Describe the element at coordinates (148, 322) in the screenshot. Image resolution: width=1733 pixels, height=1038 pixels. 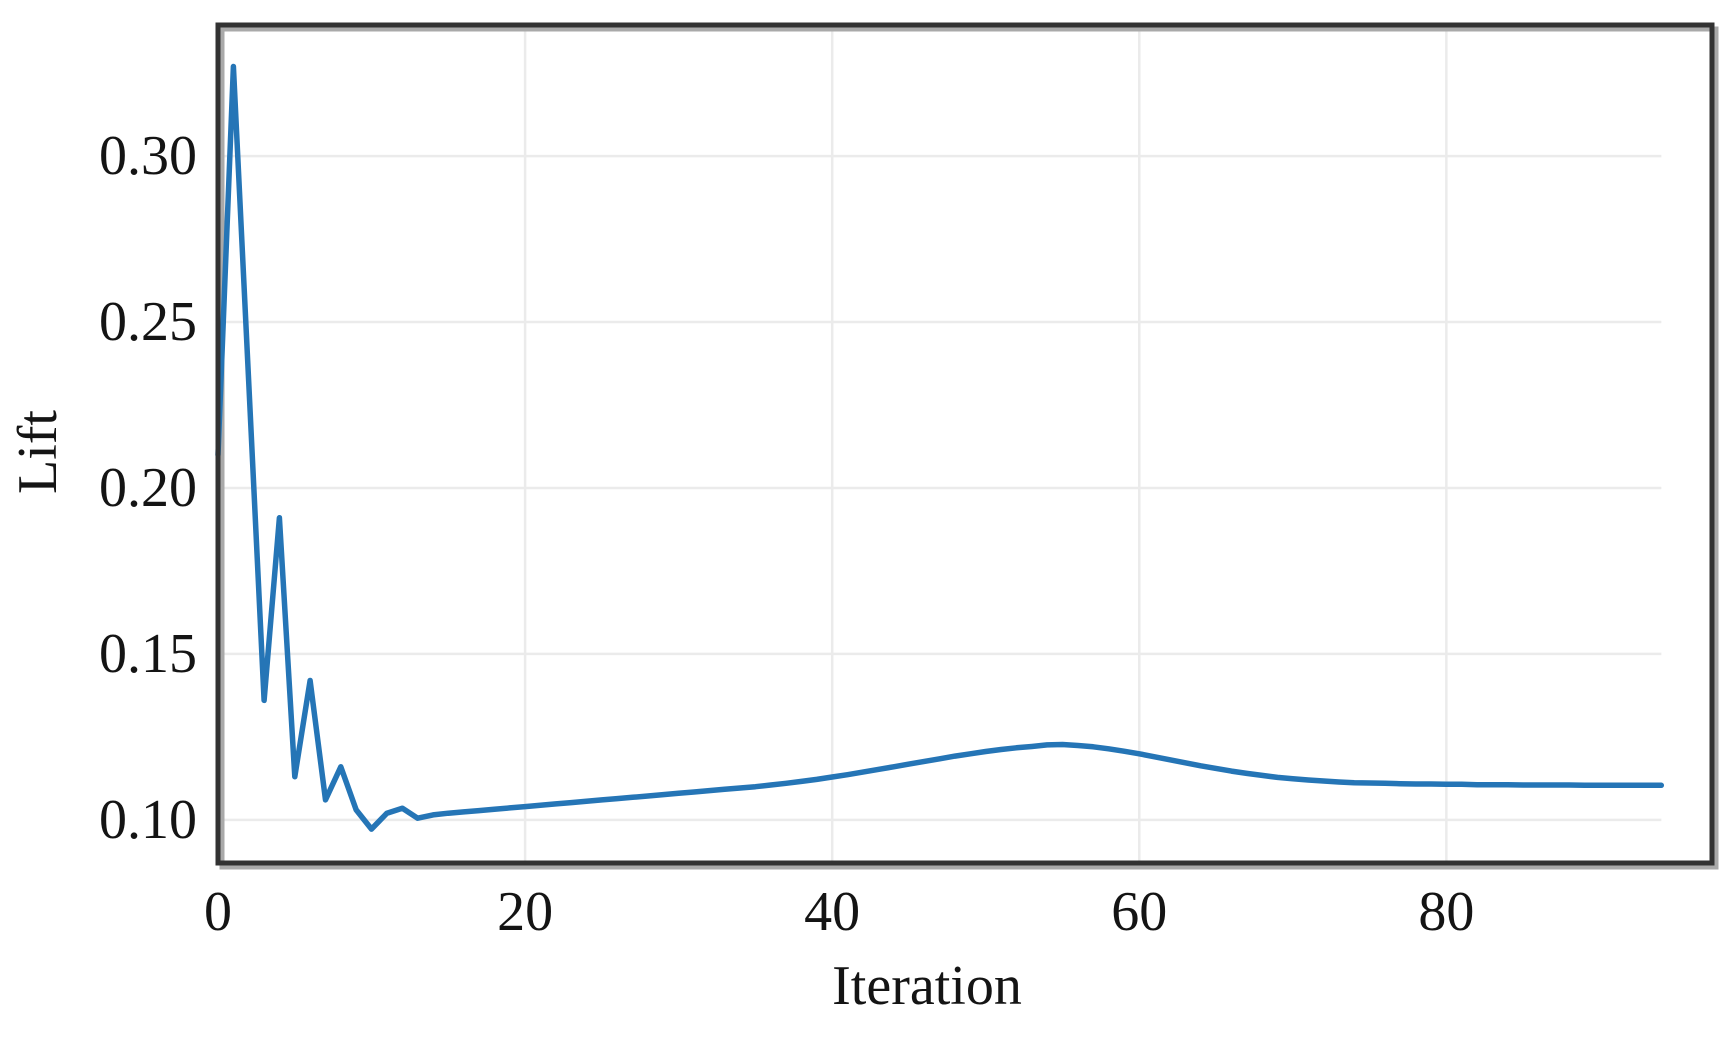
I see `y-tick-label: 0.25` at that location.